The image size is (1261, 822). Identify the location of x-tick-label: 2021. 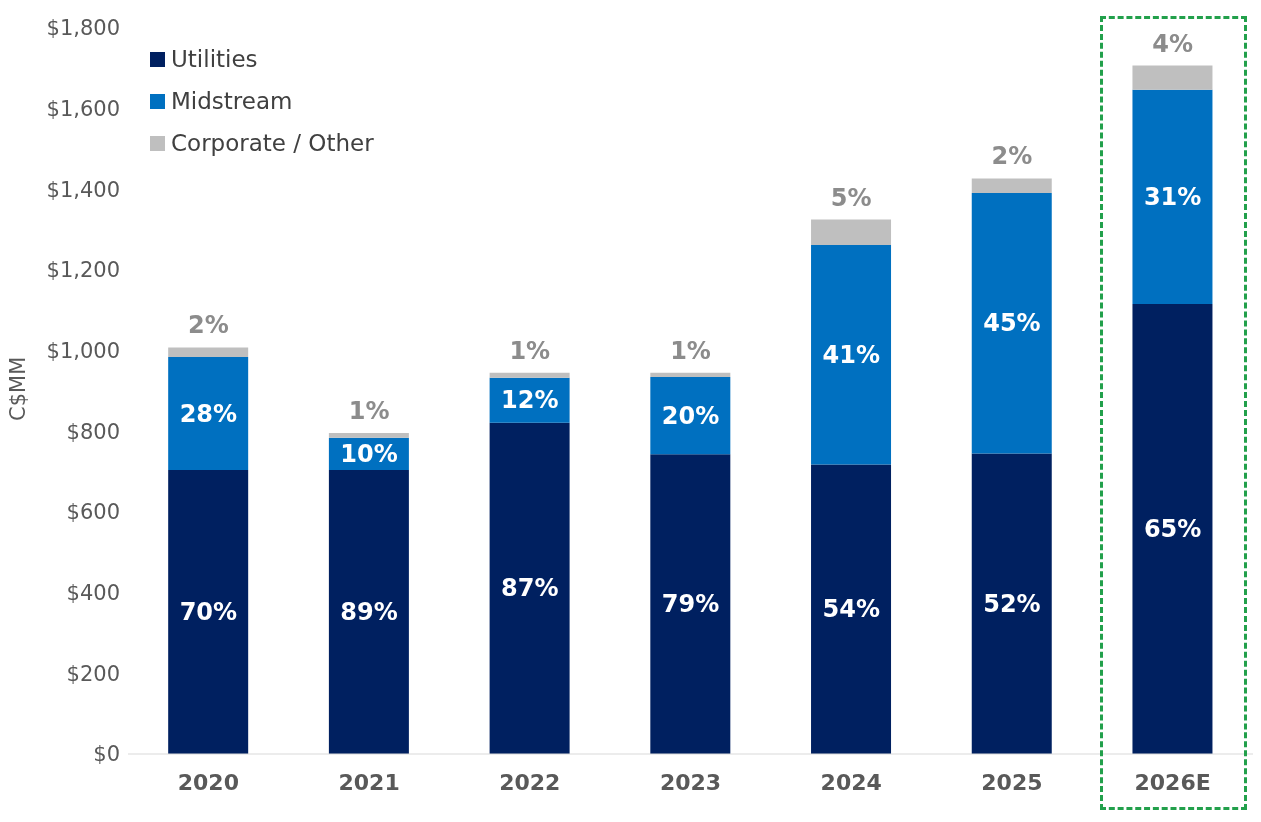
(369, 782).